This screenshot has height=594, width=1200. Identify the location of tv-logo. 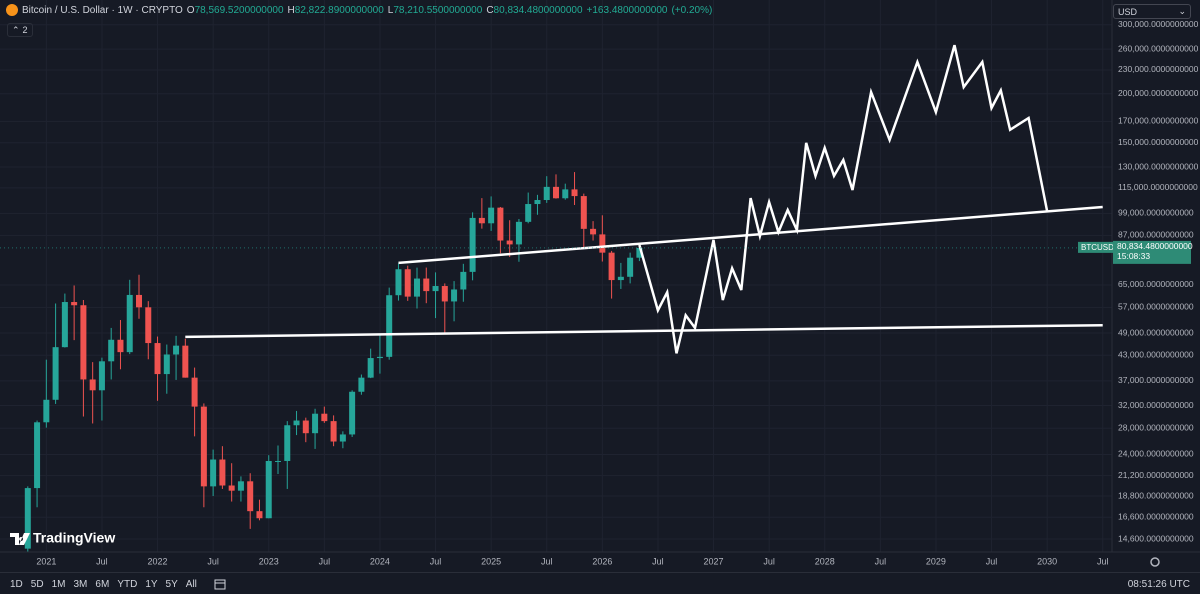
(20, 539).